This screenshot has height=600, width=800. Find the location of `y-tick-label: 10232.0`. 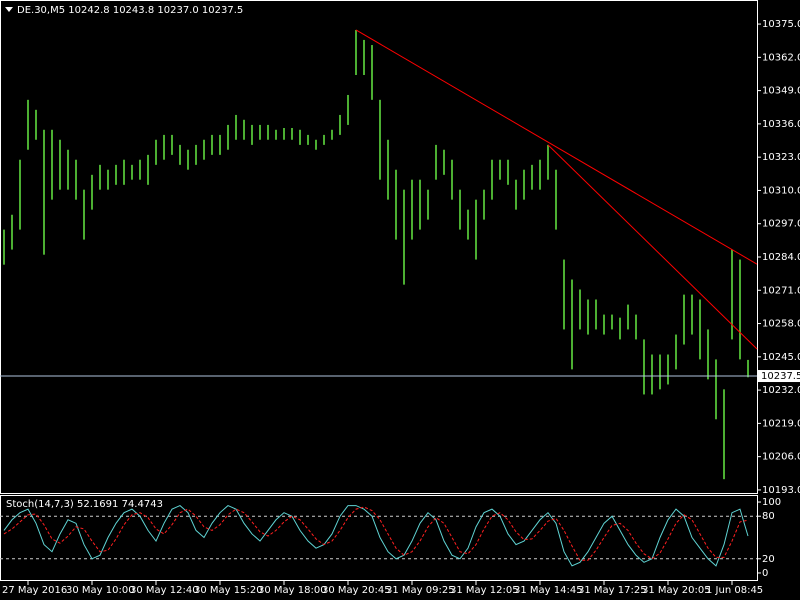

y-tick-label: 10232.0 is located at coordinates (781, 390).